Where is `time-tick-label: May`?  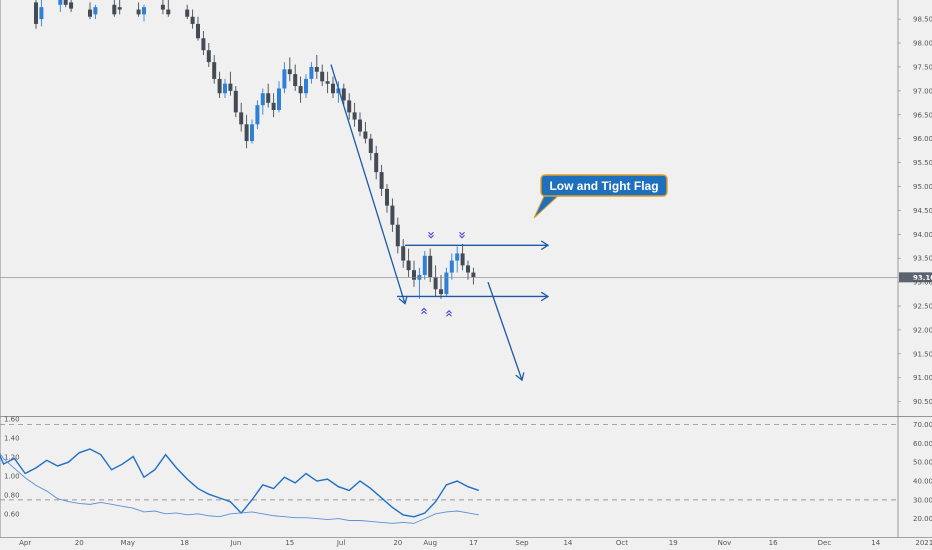
time-tick-label: May is located at coordinates (128, 543).